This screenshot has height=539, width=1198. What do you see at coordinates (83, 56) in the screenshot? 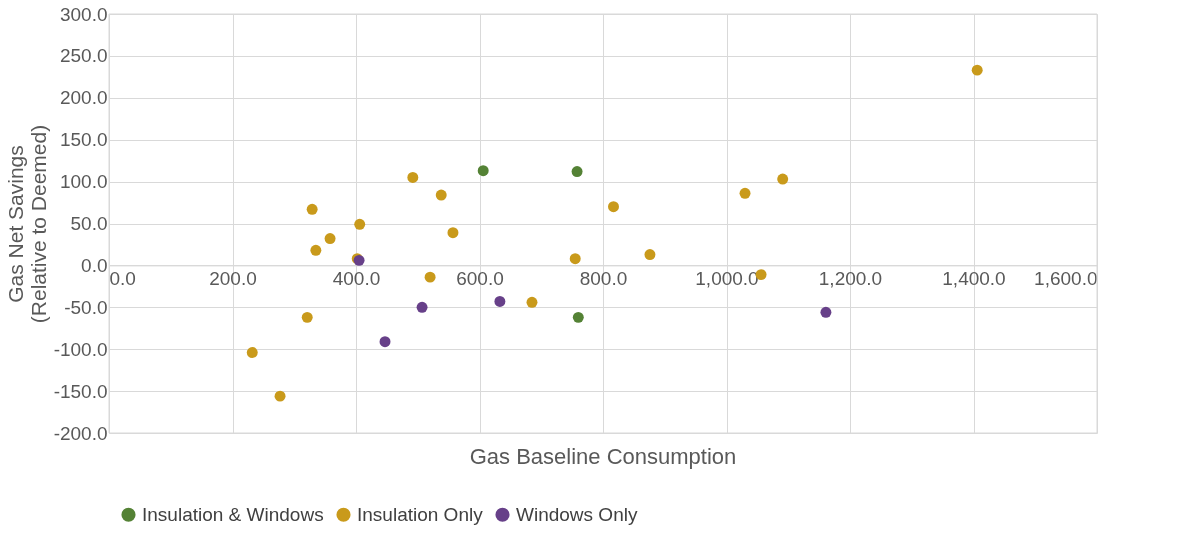
I see `y-tick-label: 250.0` at bounding box center [83, 56].